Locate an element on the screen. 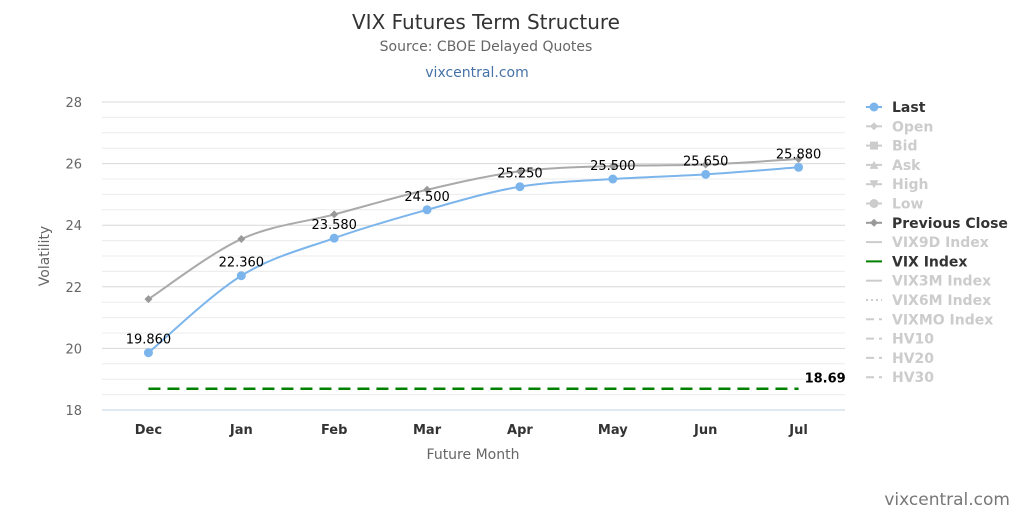  legend-label: Open is located at coordinates (912, 127).